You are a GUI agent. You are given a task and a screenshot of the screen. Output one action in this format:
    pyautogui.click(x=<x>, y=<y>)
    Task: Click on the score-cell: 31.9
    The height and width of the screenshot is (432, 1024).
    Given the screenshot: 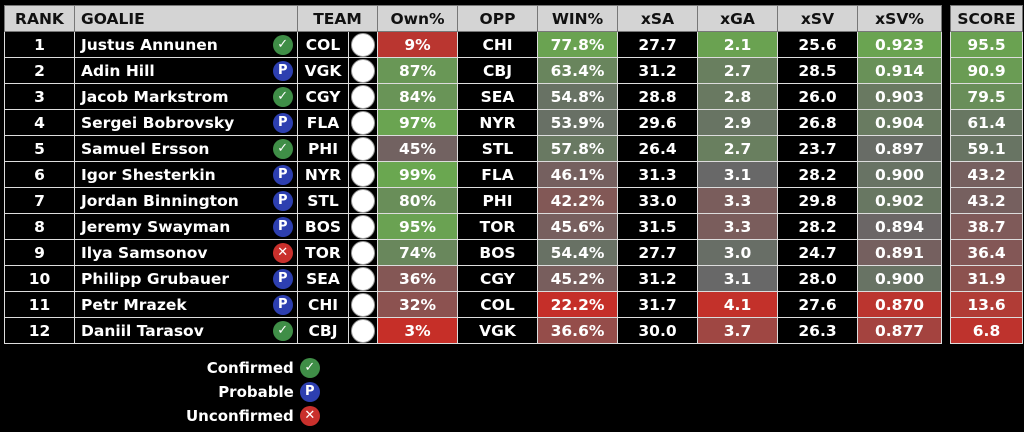 What is the action you would take?
    pyautogui.click(x=986, y=278)
    